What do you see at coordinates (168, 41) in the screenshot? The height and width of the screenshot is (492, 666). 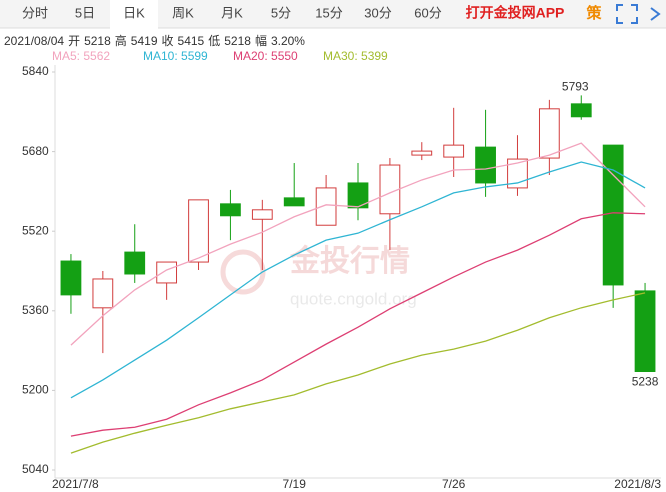 I see `info-close-label: 收` at bounding box center [168, 41].